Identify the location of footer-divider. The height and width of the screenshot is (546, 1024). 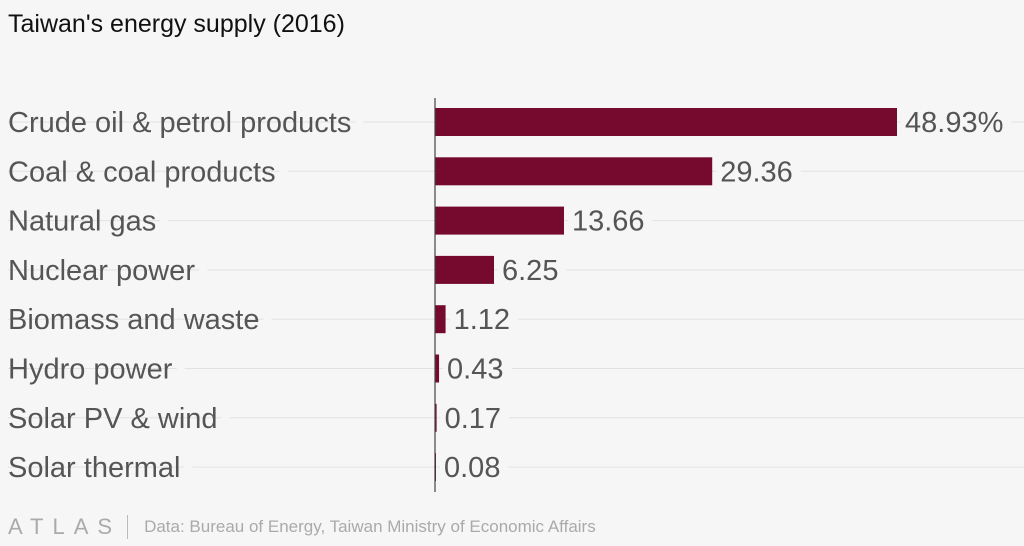
(128, 527).